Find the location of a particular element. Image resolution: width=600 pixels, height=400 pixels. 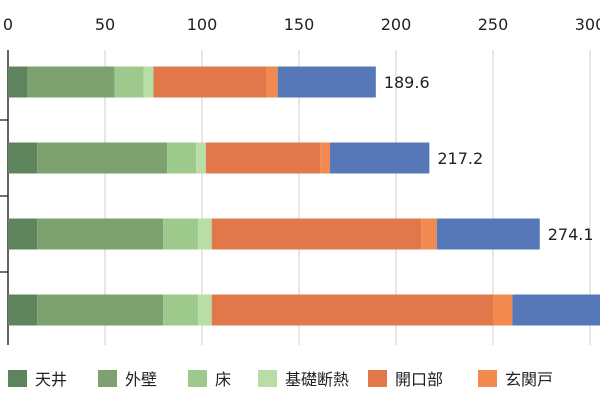

total-label-row-2: 217.2 is located at coordinates (460, 158).